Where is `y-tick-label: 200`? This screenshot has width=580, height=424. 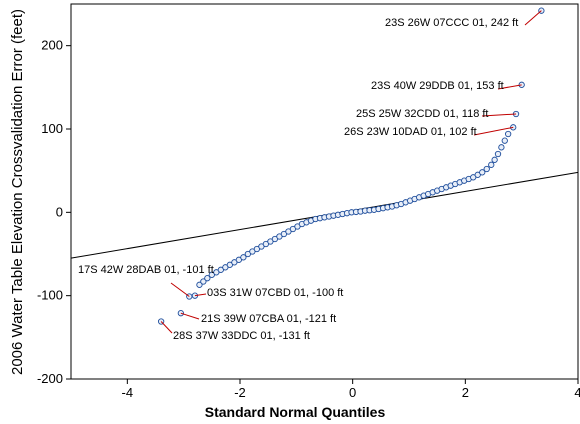
y-tick-label: 200 is located at coordinates (52, 45).